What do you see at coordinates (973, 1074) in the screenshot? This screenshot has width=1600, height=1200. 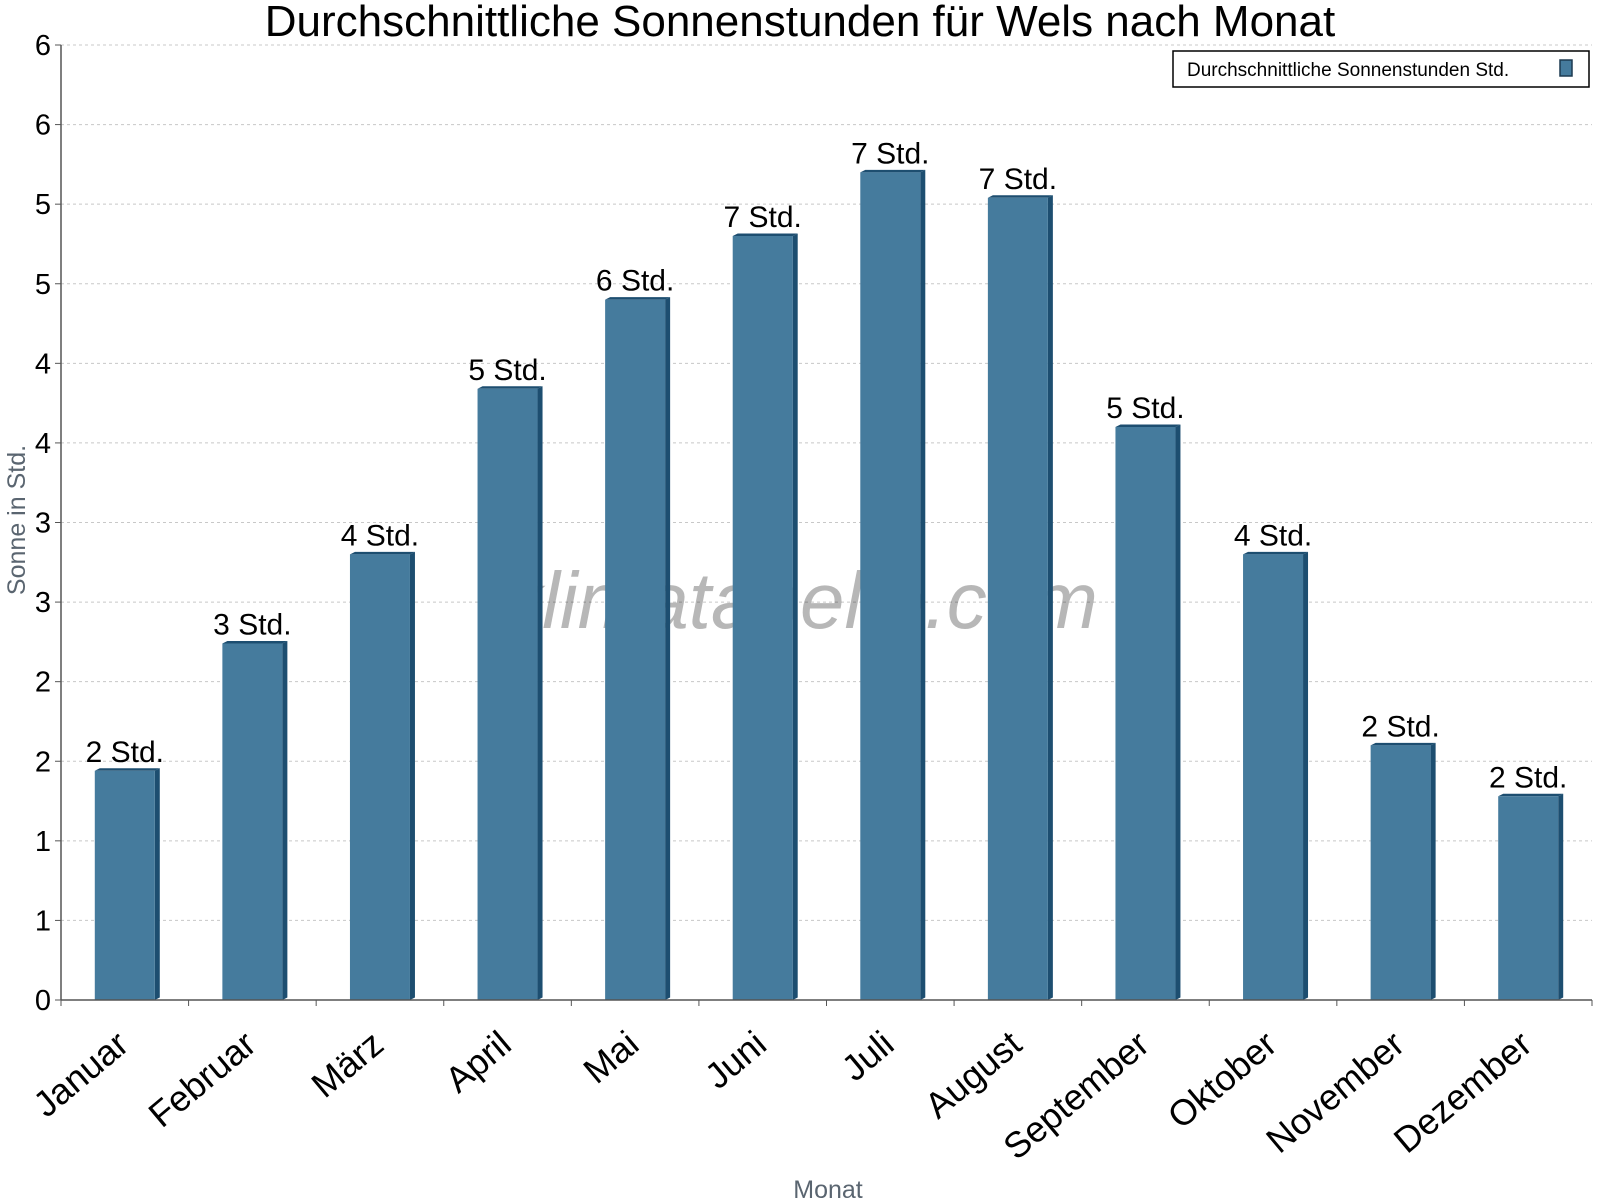 I see `x-tick-label: August` at bounding box center [973, 1074].